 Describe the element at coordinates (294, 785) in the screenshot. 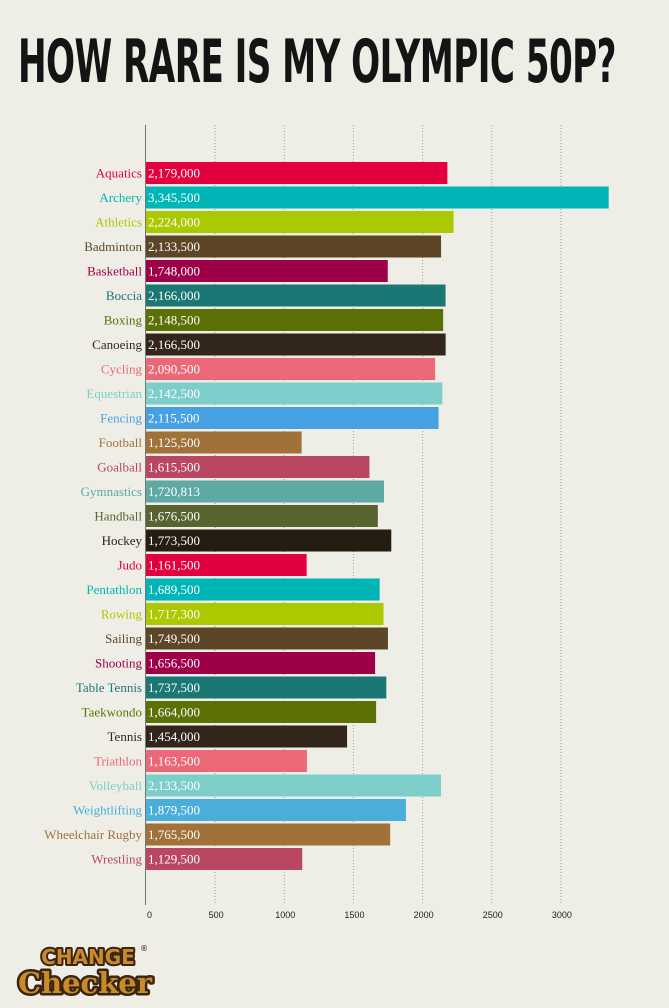

I see `bar-volleyball` at that location.